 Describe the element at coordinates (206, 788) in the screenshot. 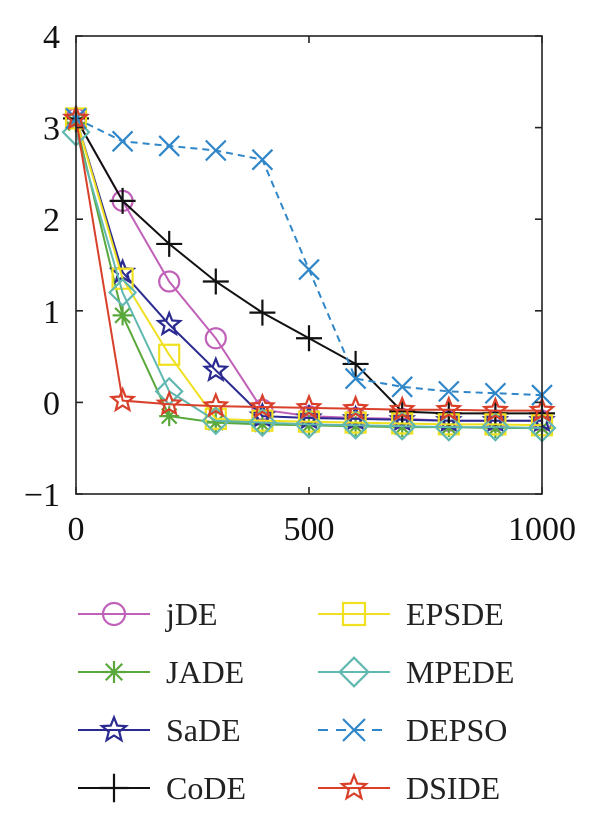

I see `legend-label: CoDE` at that location.